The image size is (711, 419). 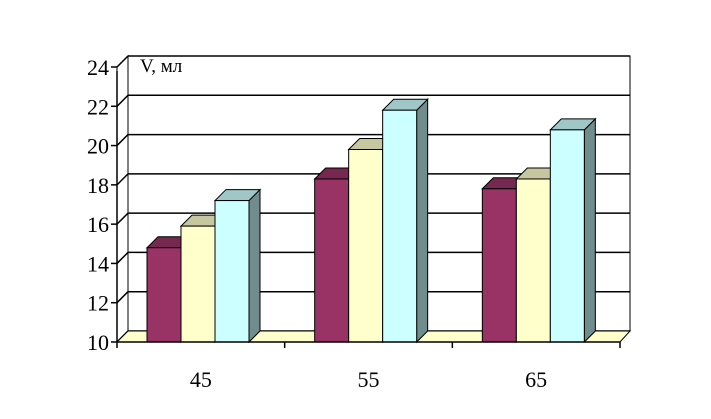 I want to click on y-tick-label-20: 20, so click(x=98, y=146).